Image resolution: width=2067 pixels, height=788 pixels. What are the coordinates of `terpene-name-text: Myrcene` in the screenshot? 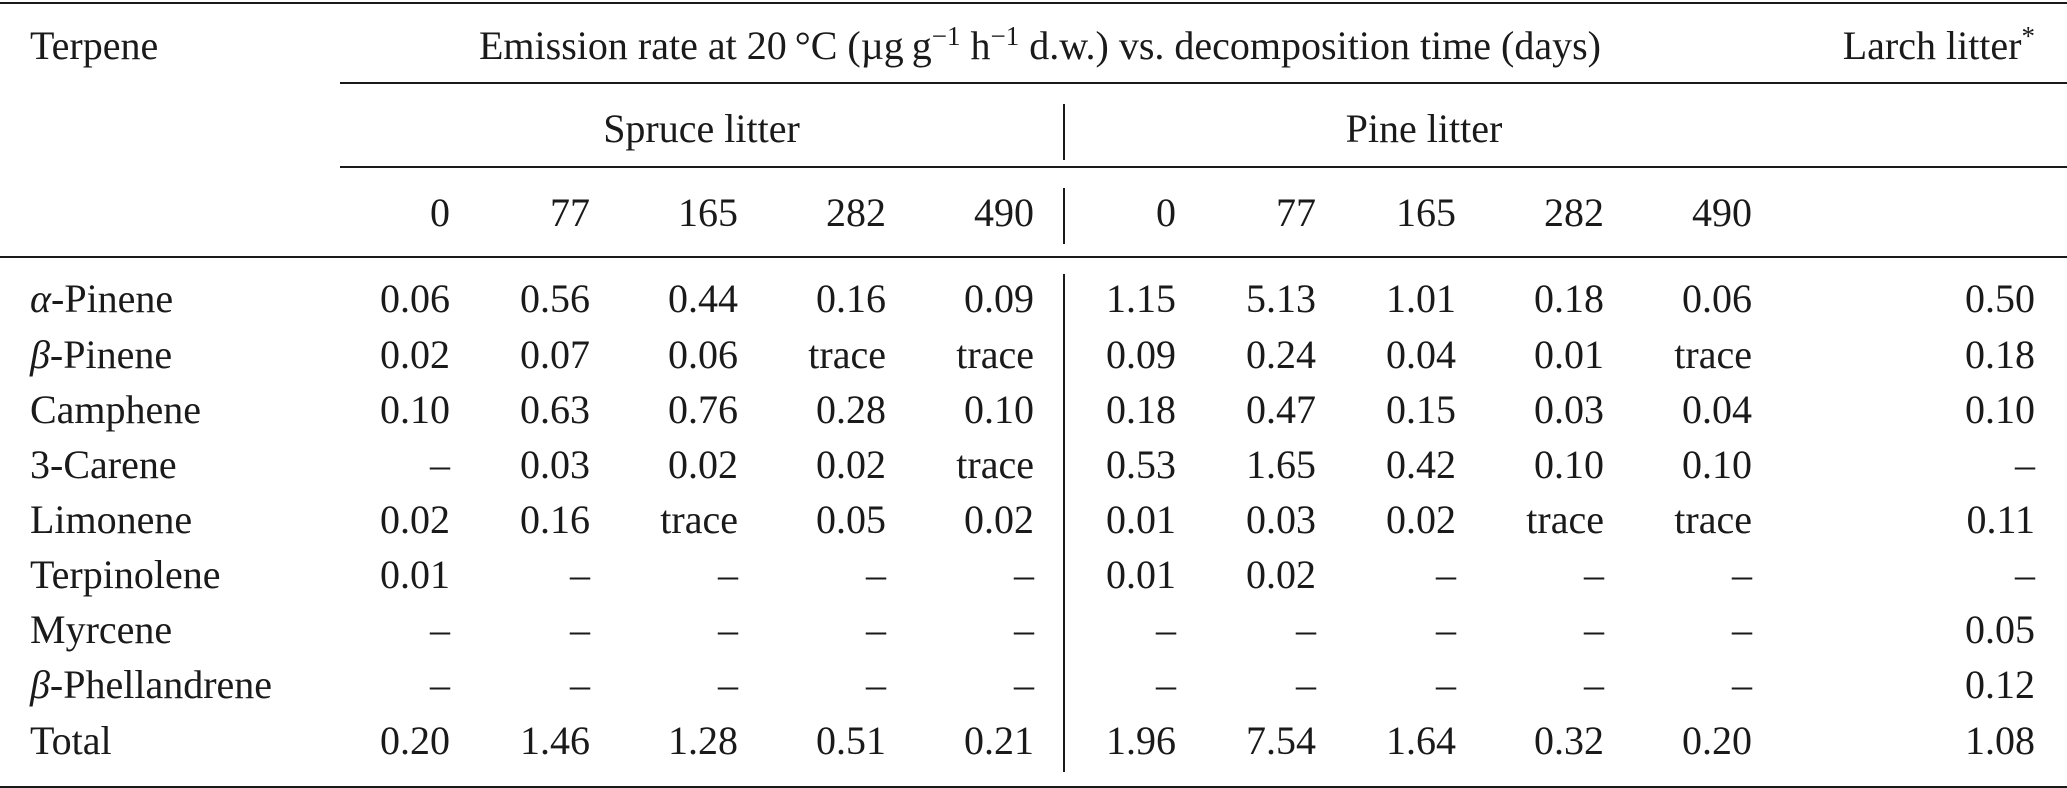 It's located at (101, 629).